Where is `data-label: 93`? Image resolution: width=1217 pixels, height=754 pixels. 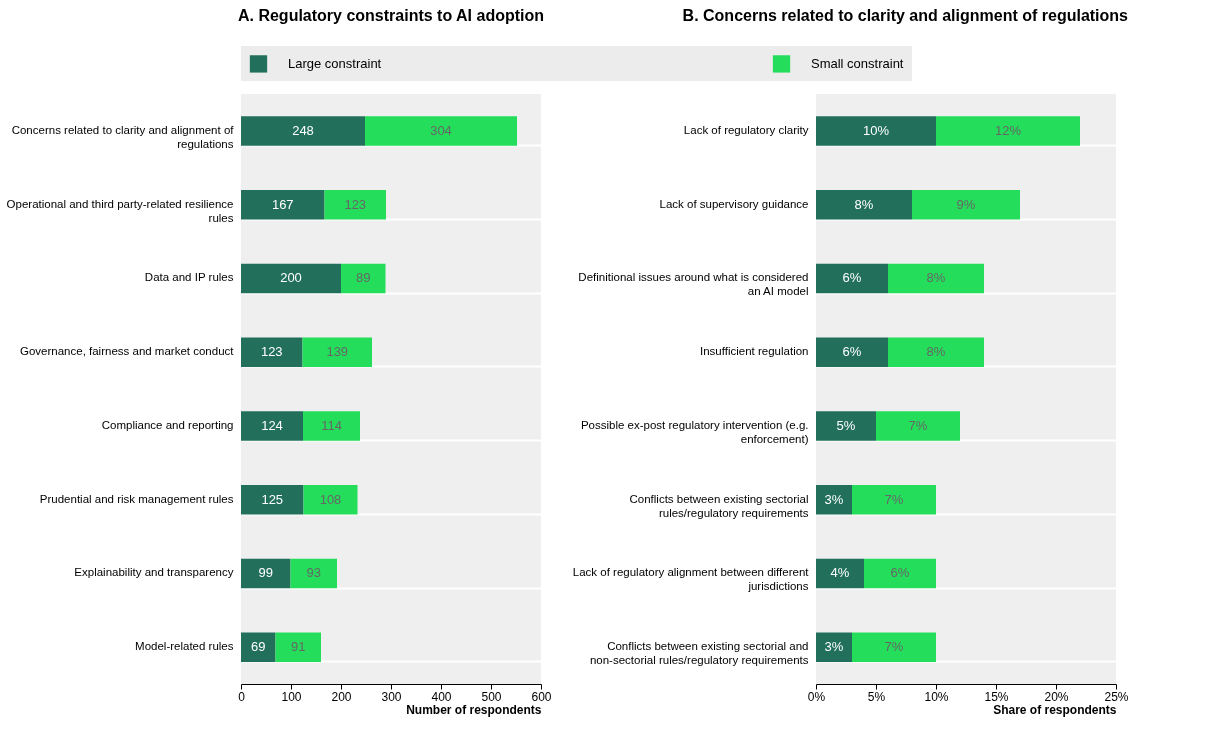 data-label: 93 is located at coordinates (313, 573).